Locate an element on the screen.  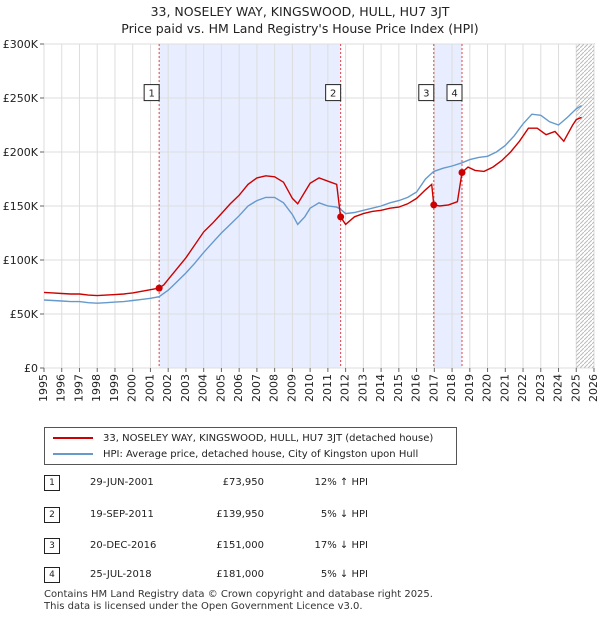
x-tick-label: 2019 is located at coordinates (469, 388).